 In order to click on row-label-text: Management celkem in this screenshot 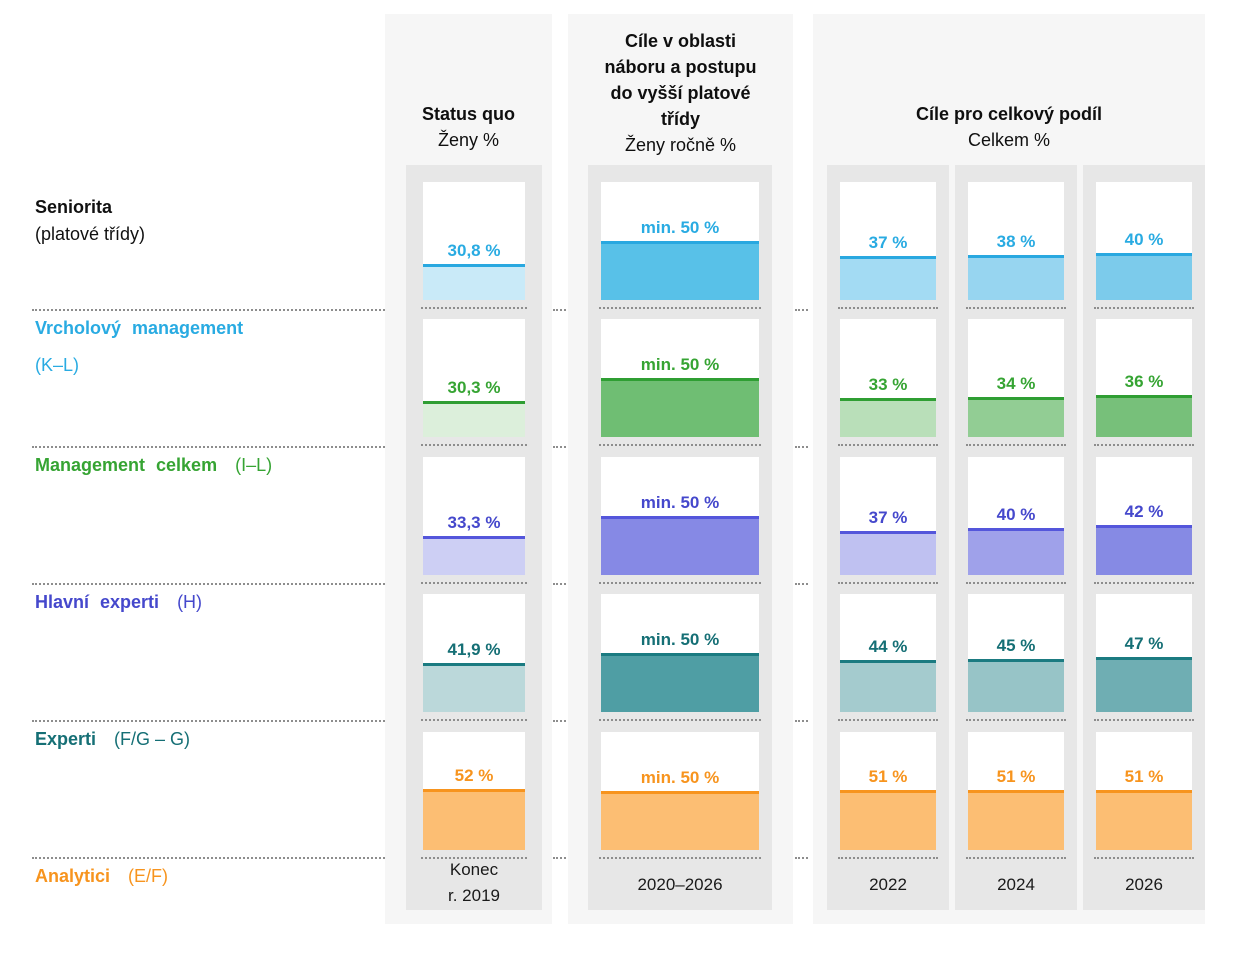, I will do `click(126, 465)`.